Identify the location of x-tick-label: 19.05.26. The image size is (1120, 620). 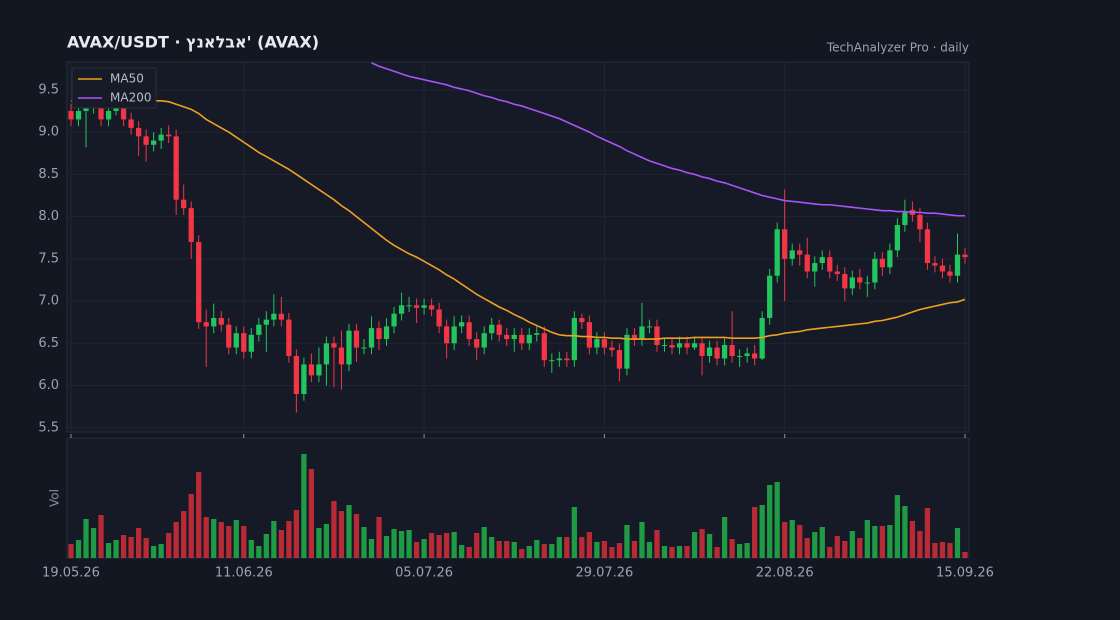
(71, 573).